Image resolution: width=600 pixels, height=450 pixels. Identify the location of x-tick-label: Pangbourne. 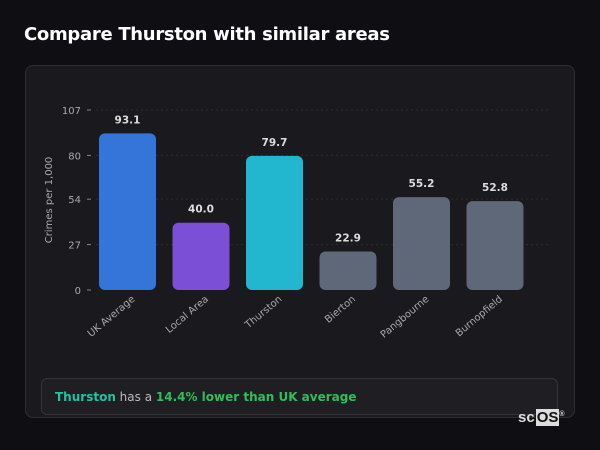
(405, 317).